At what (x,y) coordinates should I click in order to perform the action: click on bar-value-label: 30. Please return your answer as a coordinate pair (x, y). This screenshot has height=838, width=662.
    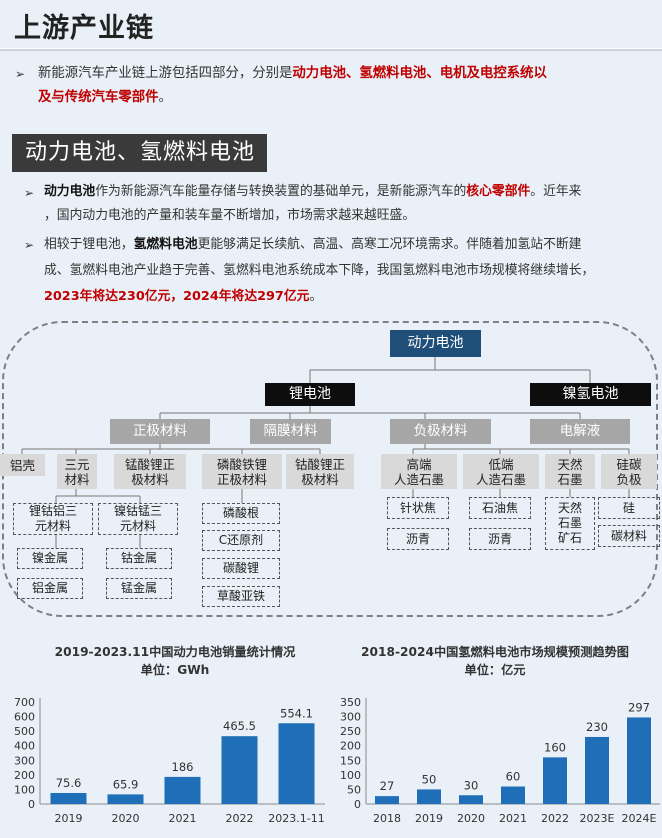
    Looking at the image, I should click on (471, 785).